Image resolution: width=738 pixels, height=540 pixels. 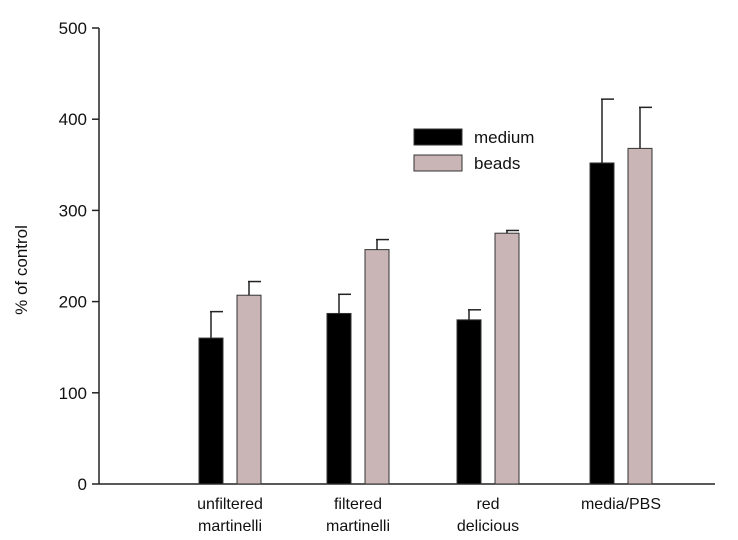 I want to click on y-tick-label: 100, so click(x=73, y=393).